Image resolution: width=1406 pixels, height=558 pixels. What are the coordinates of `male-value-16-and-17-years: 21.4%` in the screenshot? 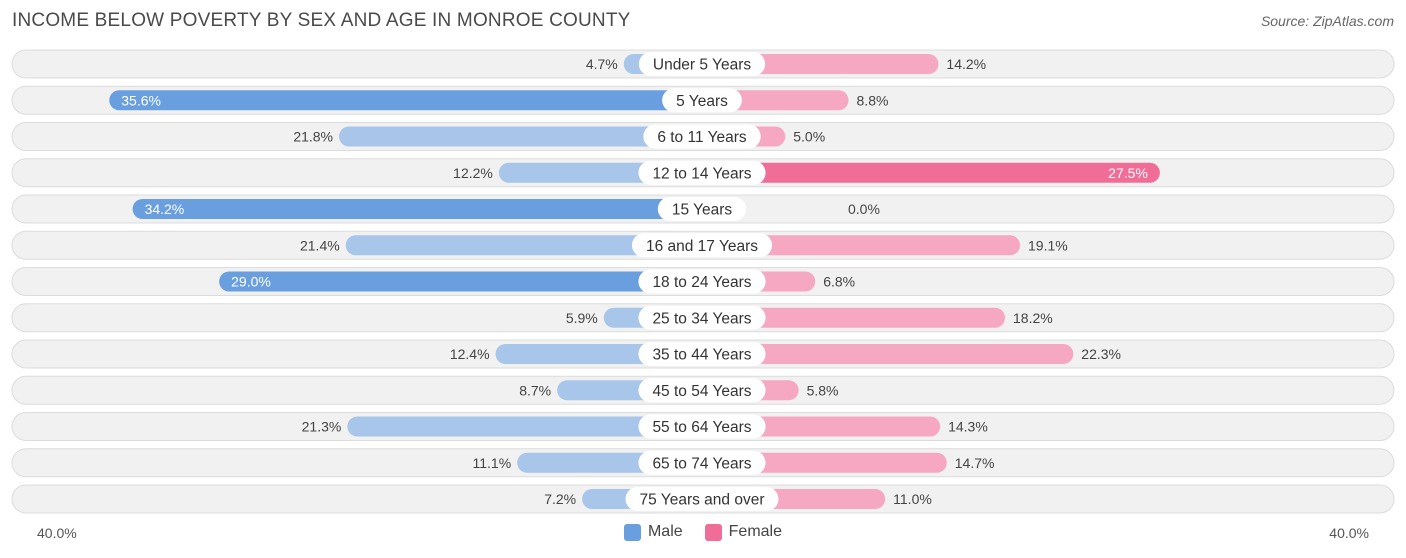 It's located at (320, 245).